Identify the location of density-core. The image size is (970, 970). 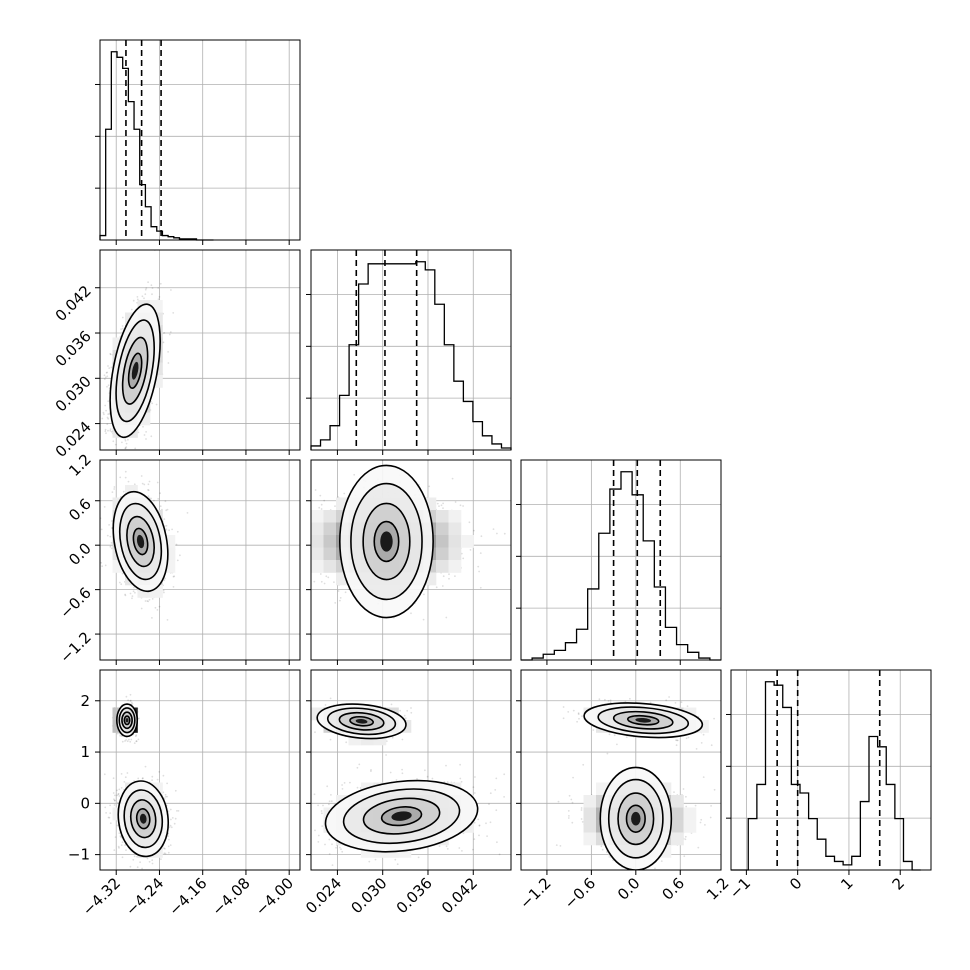
(140, 541).